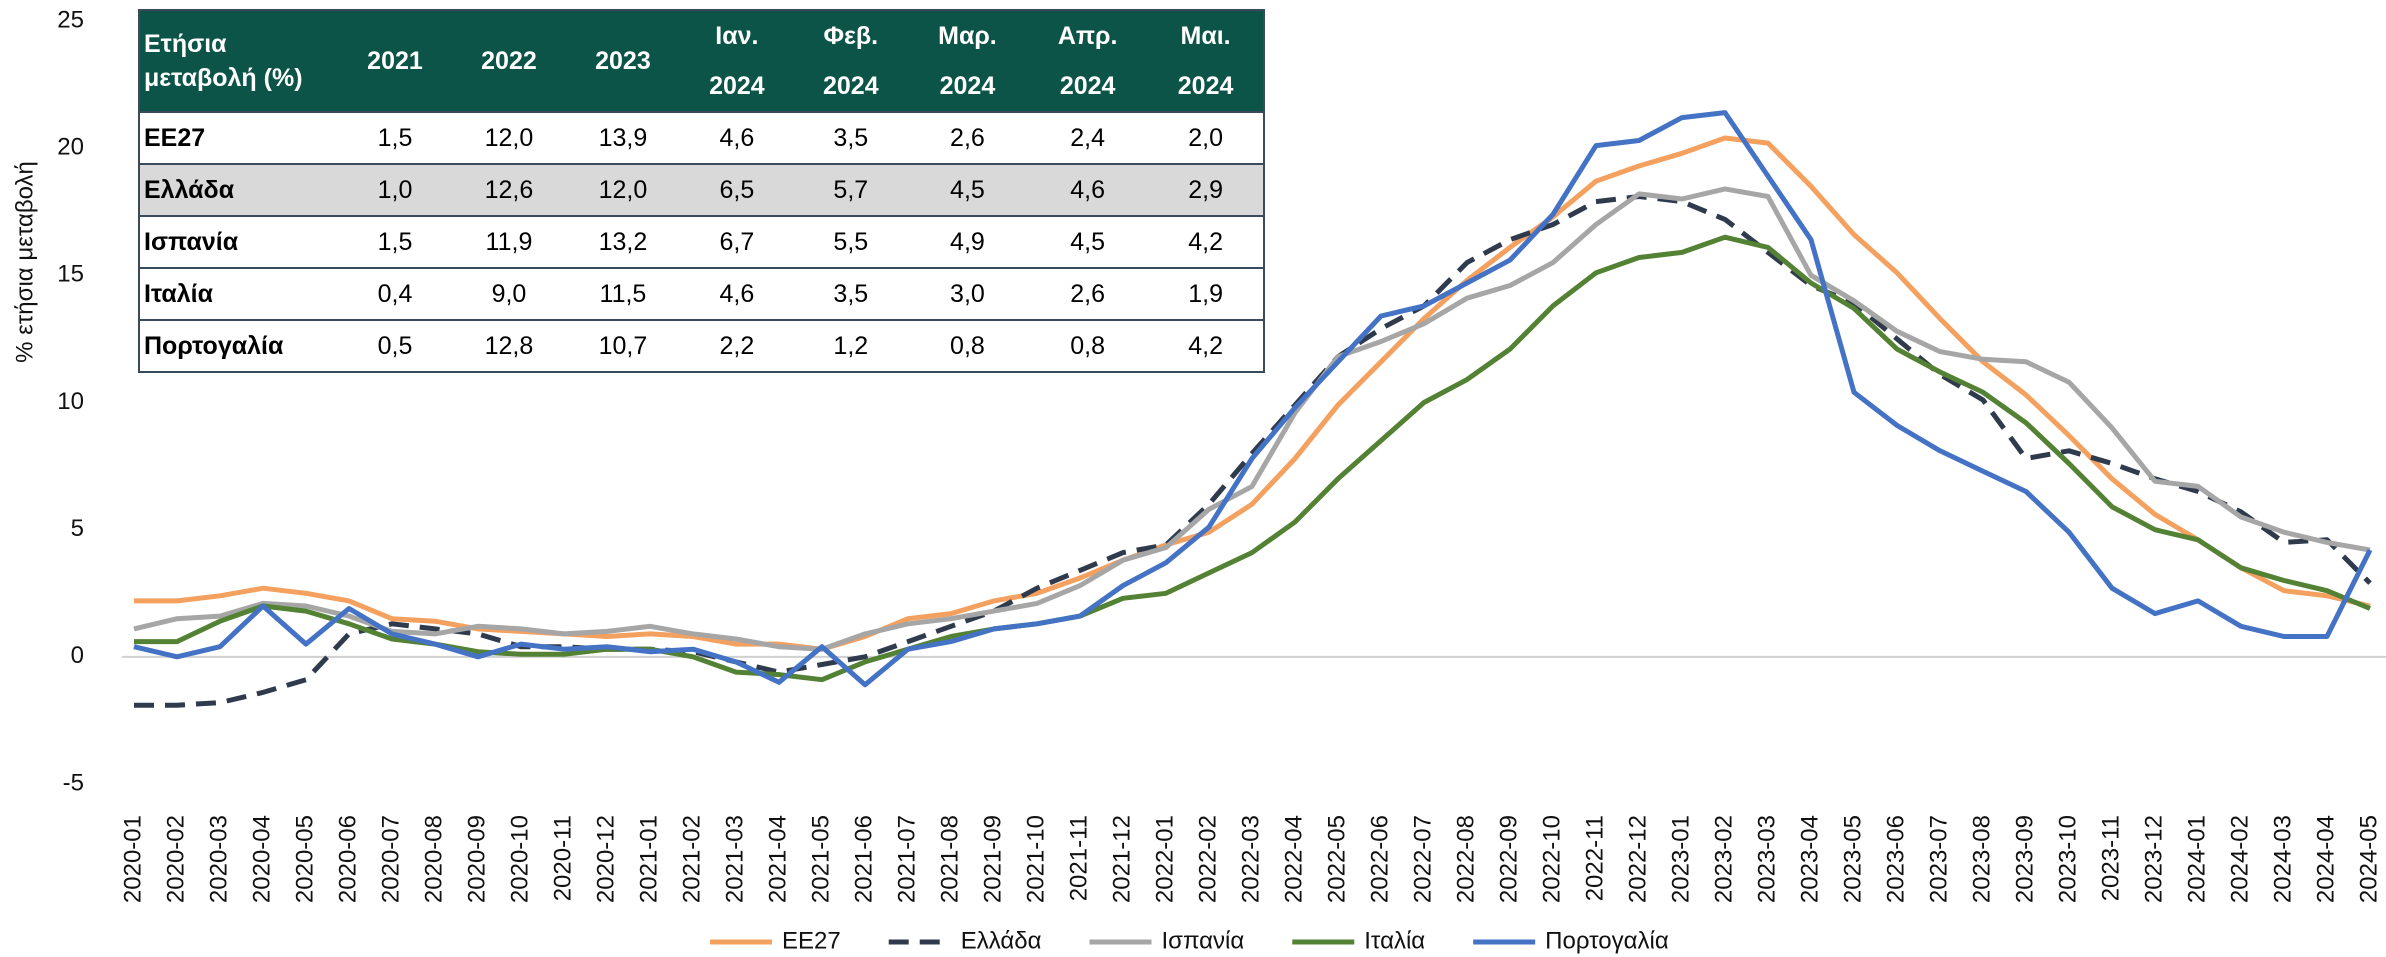  I want to click on x-tick-label: 2024-04, so click(2325, 859).